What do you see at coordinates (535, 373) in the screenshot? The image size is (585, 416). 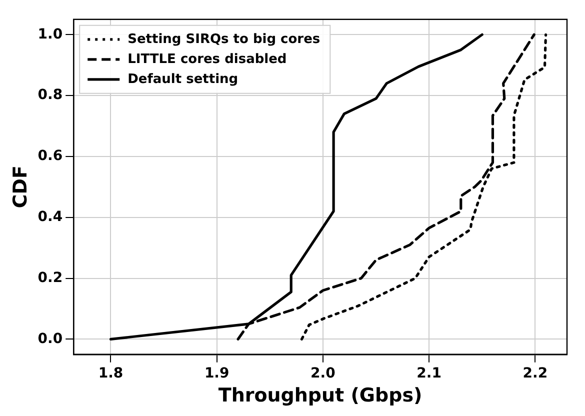 I see `x-tick-label: 2.2` at bounding box center [535, 373].